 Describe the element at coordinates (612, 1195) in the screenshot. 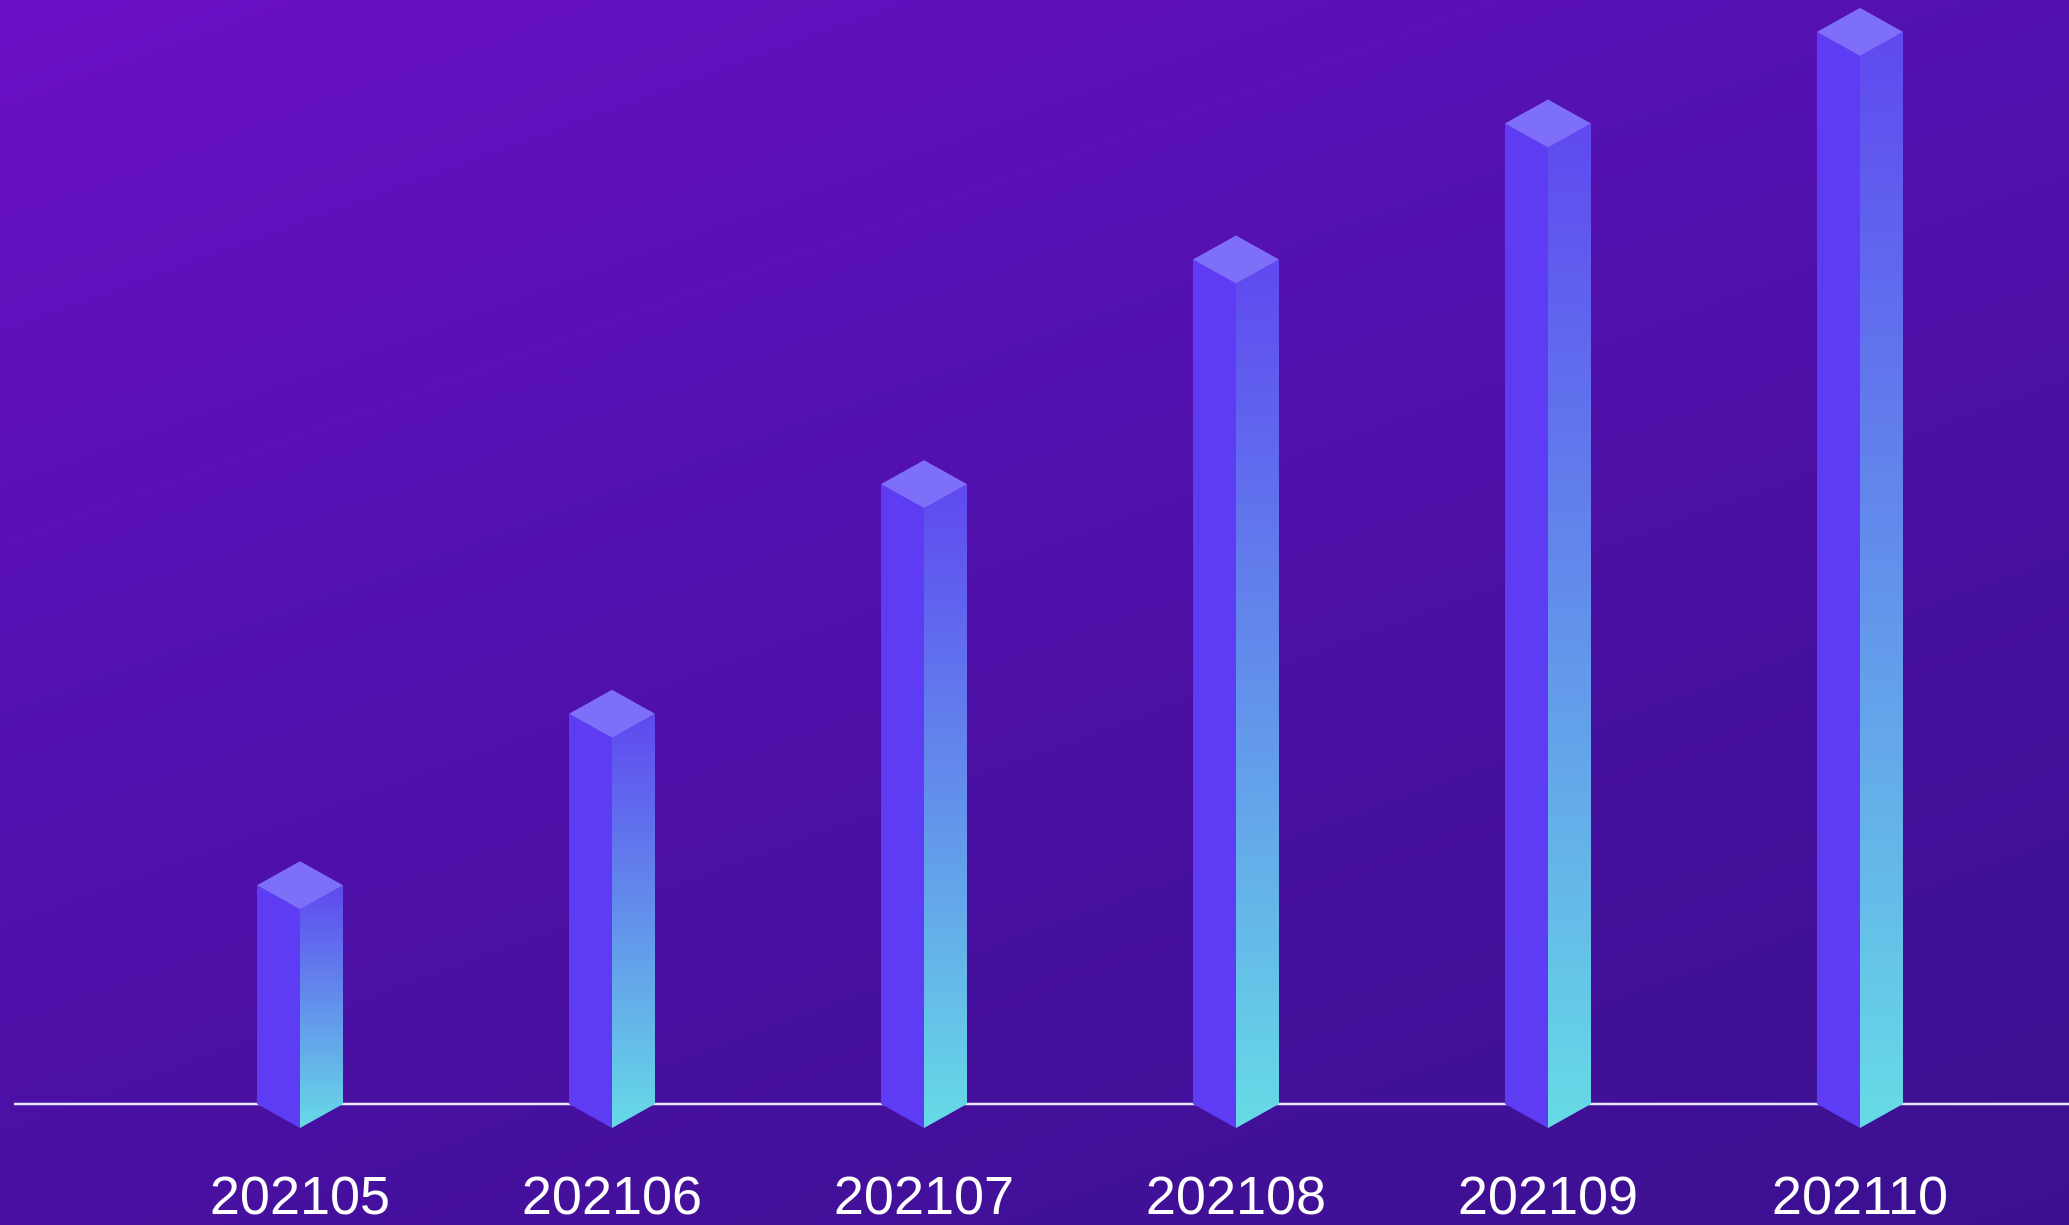

I see `x-tick-label: 202106` at that location.